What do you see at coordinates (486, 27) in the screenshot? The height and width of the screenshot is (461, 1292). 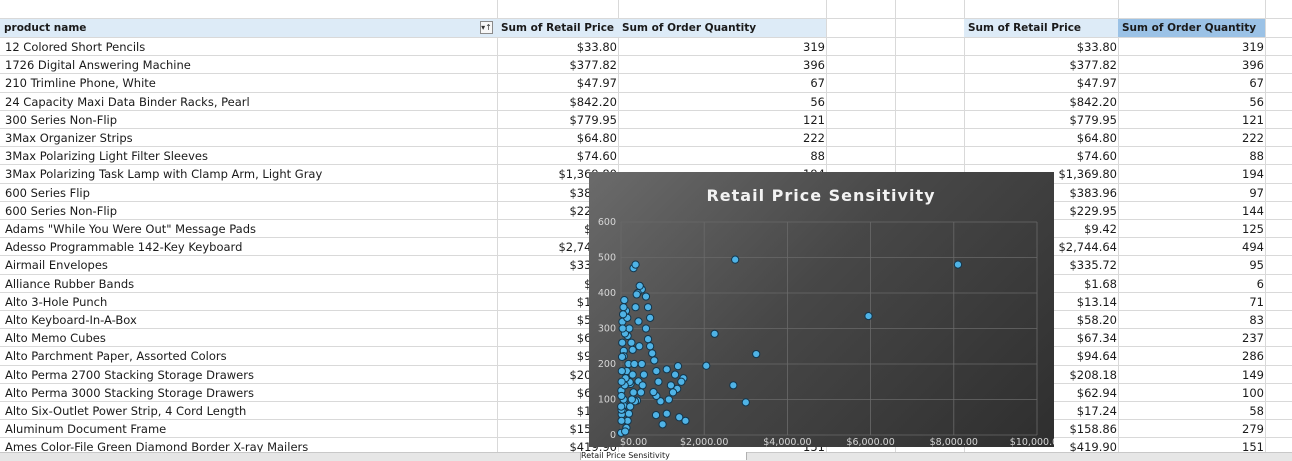 I see `sort-filter-icon: ▾↑` at bounding box center [486, 27].